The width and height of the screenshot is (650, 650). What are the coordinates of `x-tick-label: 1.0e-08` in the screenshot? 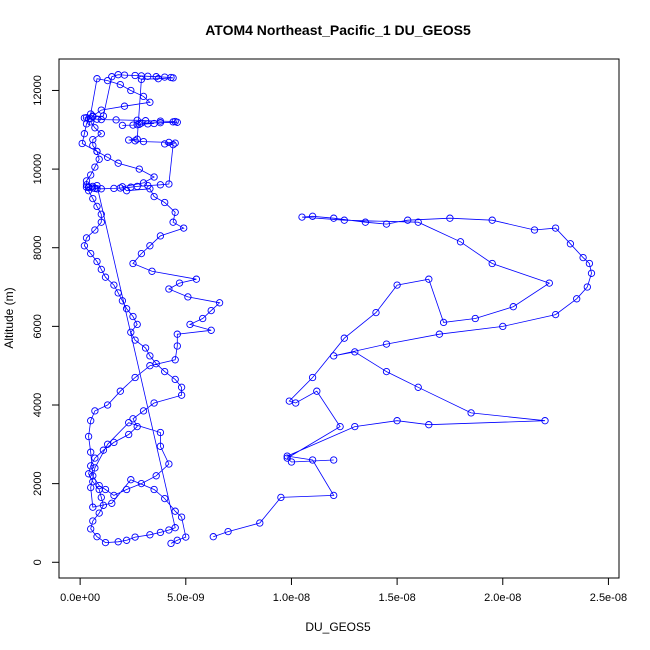 It's located at (291, 598).